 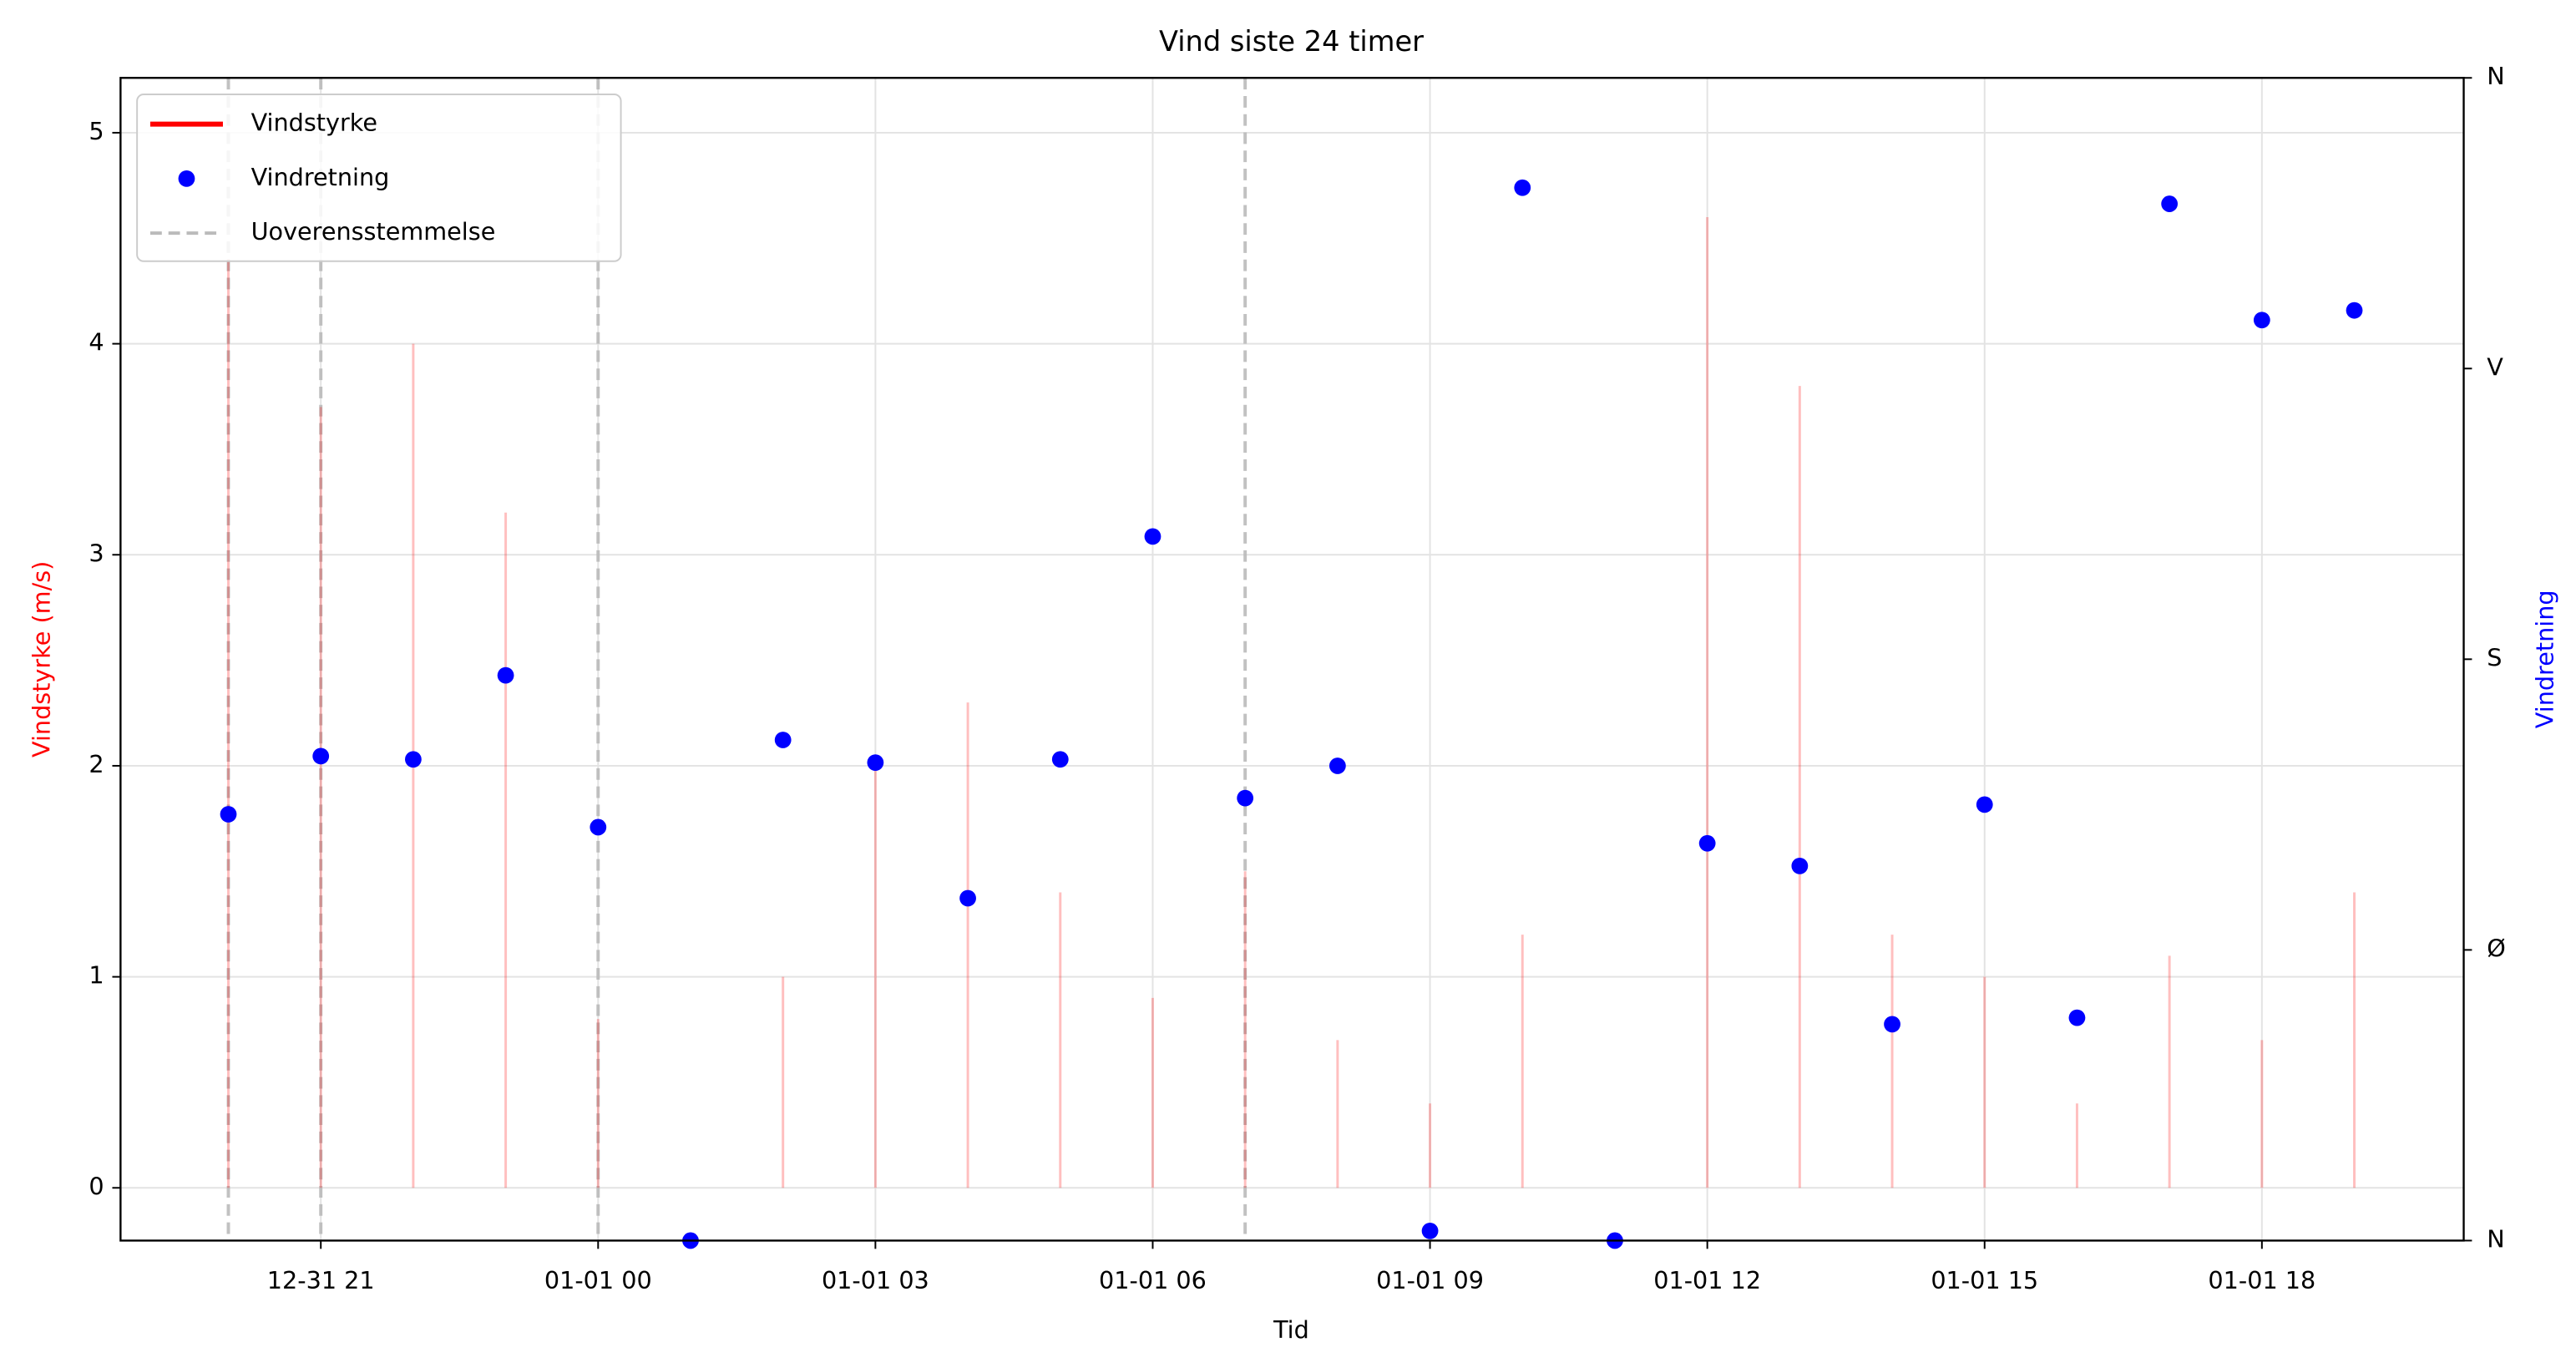 I want to click on legend-marker, so click(x=186, y=178).